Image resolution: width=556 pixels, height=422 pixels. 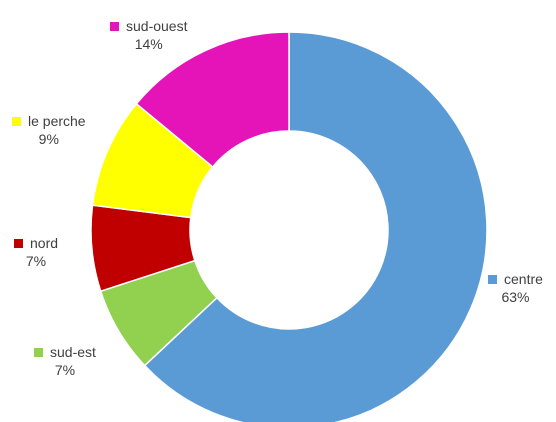 What do you see at coordinates (148, 35) in the screenshot?
I see `slice-label-sud-ouest: sud-ouest 14%` at bounding box center [148, 35].